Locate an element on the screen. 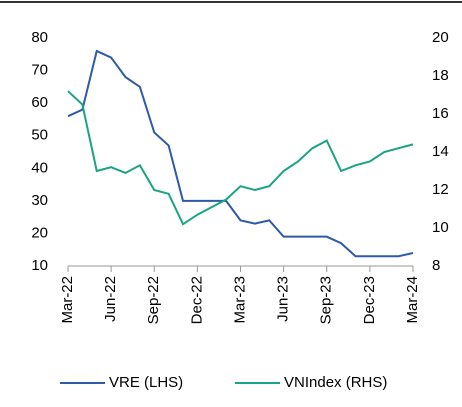 This screenshot has width=462, height=407. y-tick-label: 40 is located at coordinates (39, 167).